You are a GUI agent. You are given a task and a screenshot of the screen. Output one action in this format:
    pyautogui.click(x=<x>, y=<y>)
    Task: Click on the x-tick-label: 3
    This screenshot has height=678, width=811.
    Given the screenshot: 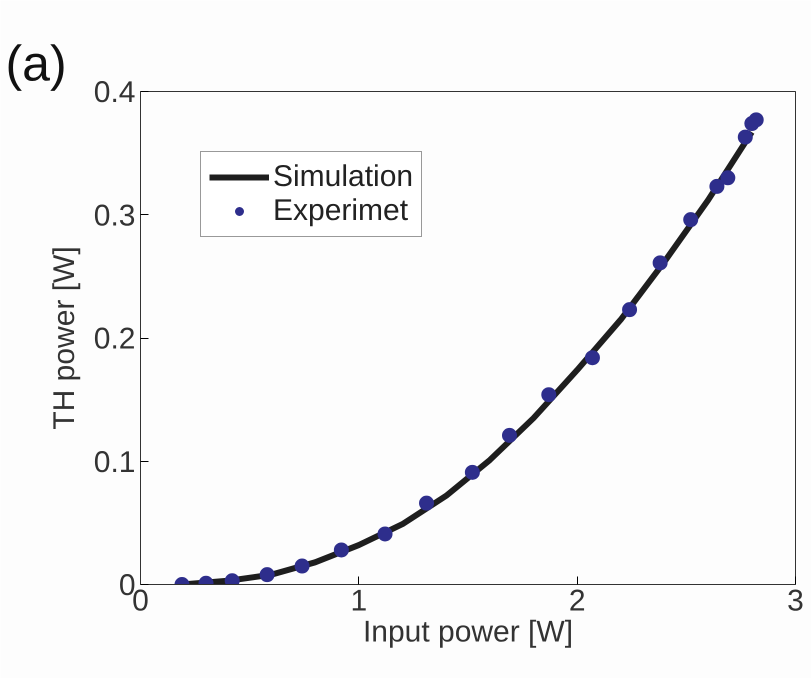 What is the action you would take?
    pyautogui.click(x=795, y=601)
    